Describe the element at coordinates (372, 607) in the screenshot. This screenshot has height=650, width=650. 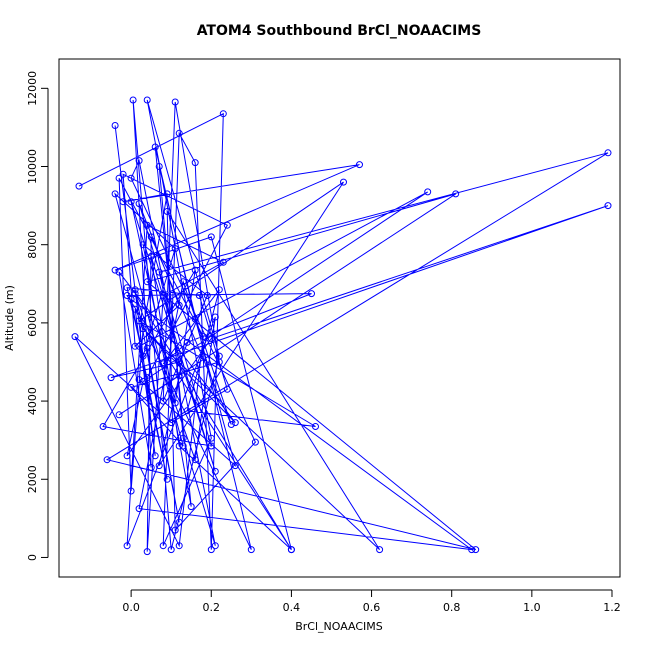
I see `x-tick-label: 0.6` at that location.